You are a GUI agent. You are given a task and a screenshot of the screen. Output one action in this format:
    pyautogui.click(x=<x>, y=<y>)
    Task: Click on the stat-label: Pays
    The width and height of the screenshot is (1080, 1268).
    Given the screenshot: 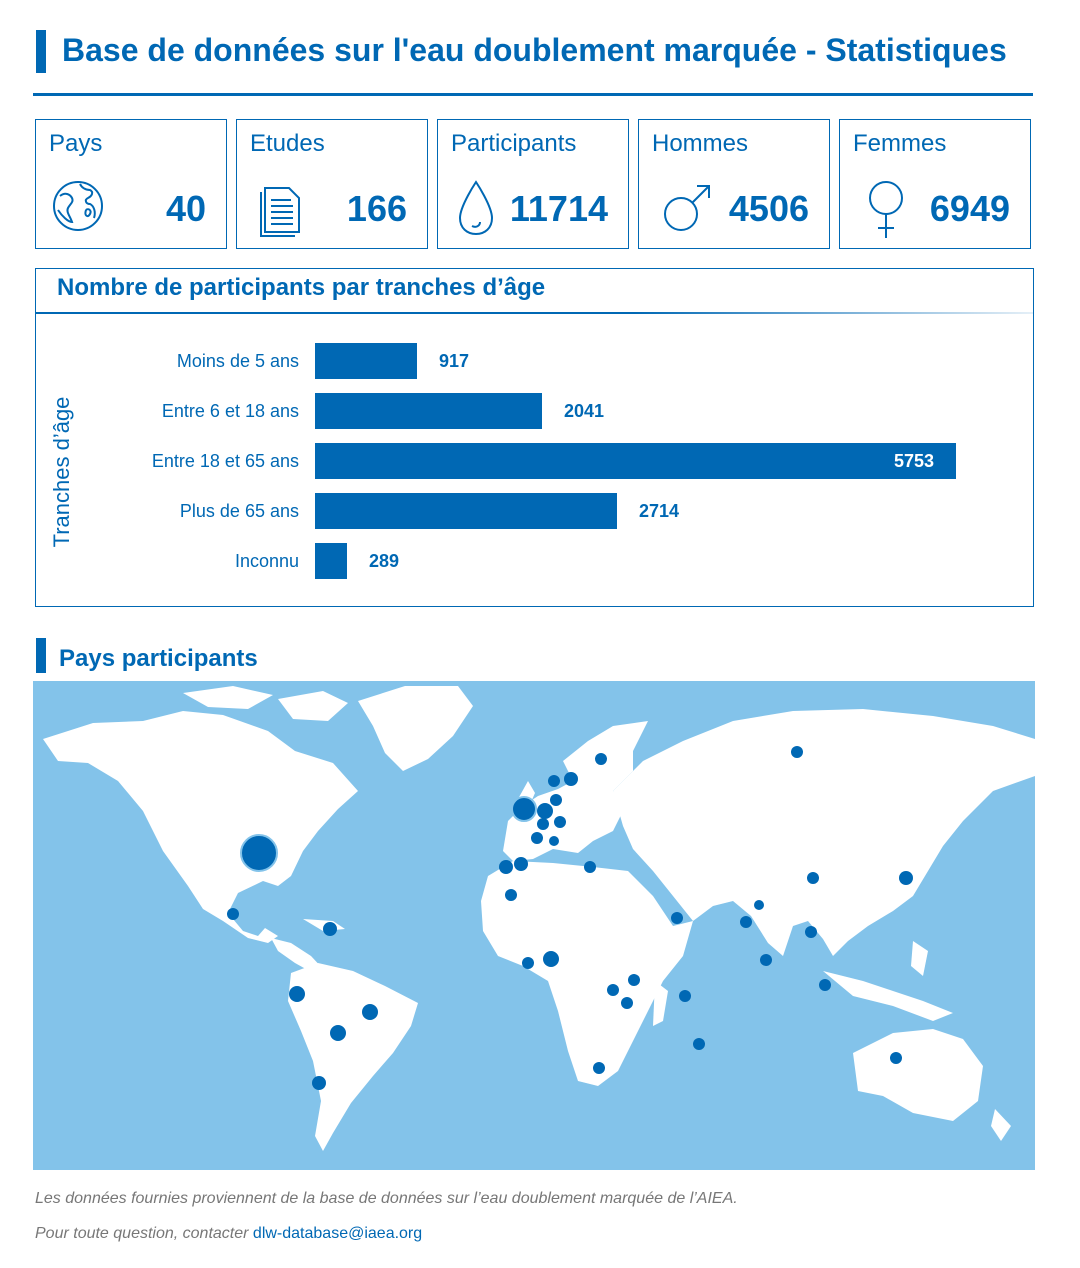 What is the action you would take?
    pyautogui.click(x=76, y=143)
    